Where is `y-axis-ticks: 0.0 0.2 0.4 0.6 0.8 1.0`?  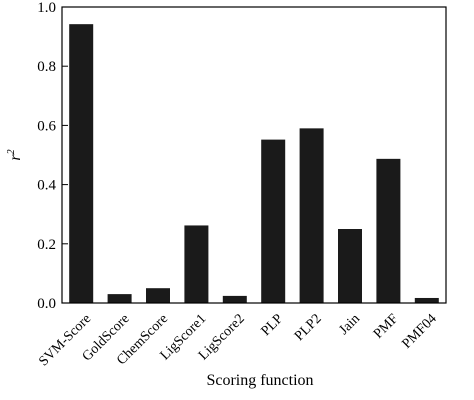 y-axis-ticks: 0.0 0.2 0.4 0.6 0.8 1.0 is located at coordinates (52, 156).